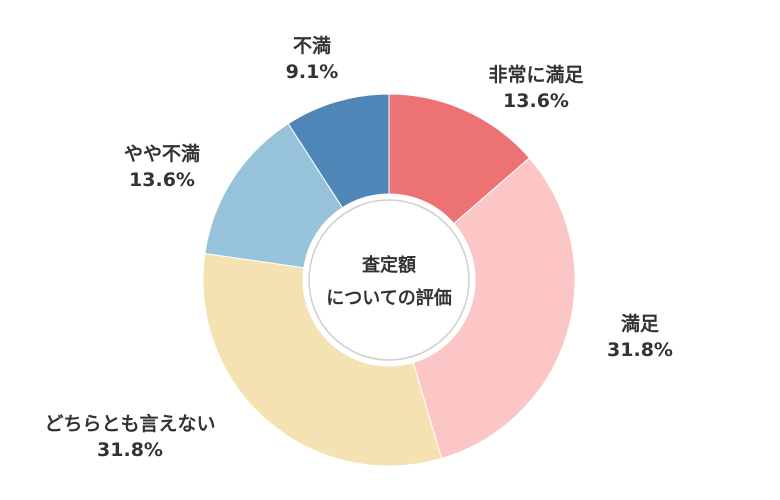 The height and width of the screenshot is (500, 780). What do you see at coordinates (162, 180) in the screenshot?
I see `slice-value-4: 13.6%` at bounding box center [162, 180].